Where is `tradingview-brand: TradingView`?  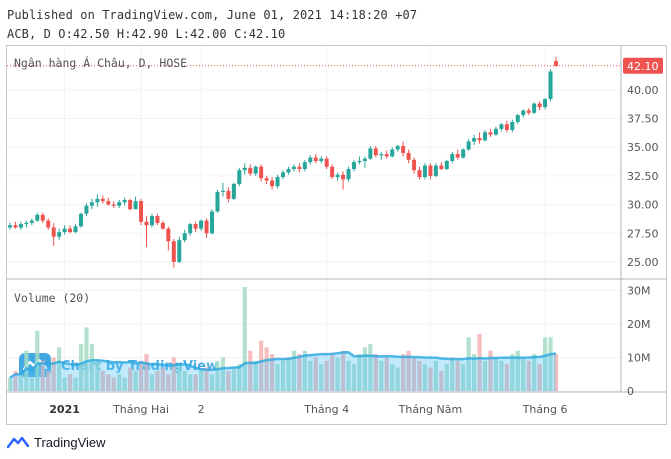
tradingview-brand: TradingView is located at coordinates (56, 442).